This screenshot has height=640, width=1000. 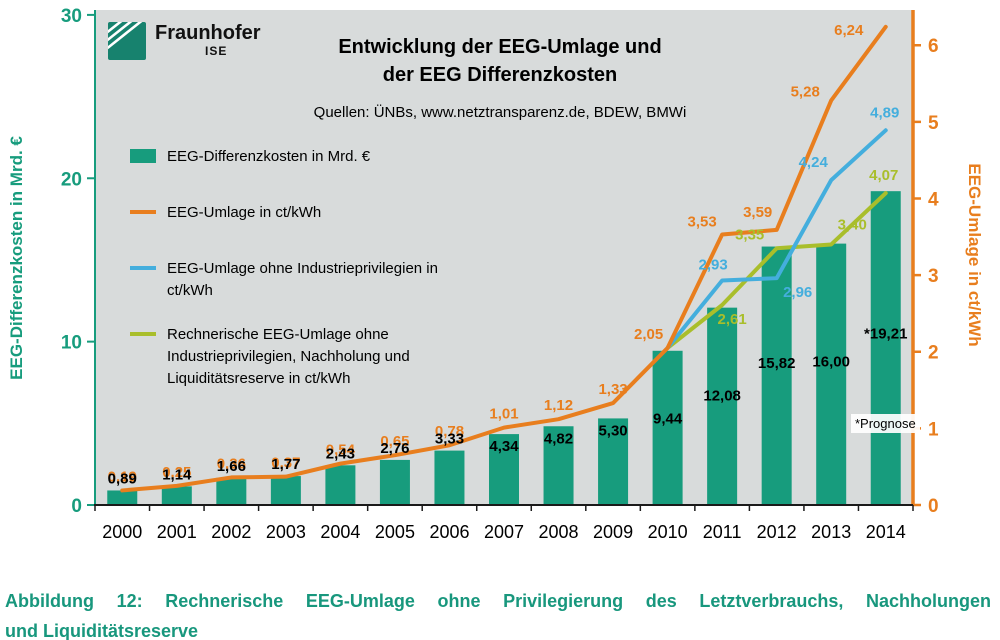 I want to click on bar-label: 2,76, so click(x=394, y=448).